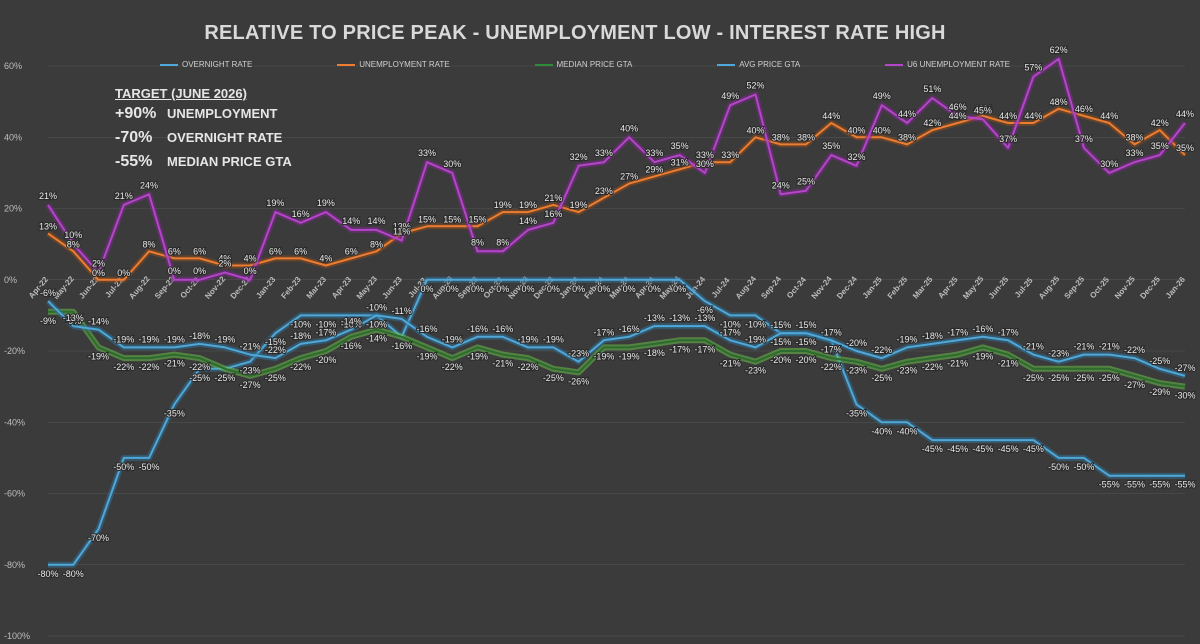 This screenshot has height=644, width=1200. What do you see at coordinates (894, 64) in the screenshot?
I see `legend-swatch-u6-unemployment-rate` at bounding box center [894, 64].